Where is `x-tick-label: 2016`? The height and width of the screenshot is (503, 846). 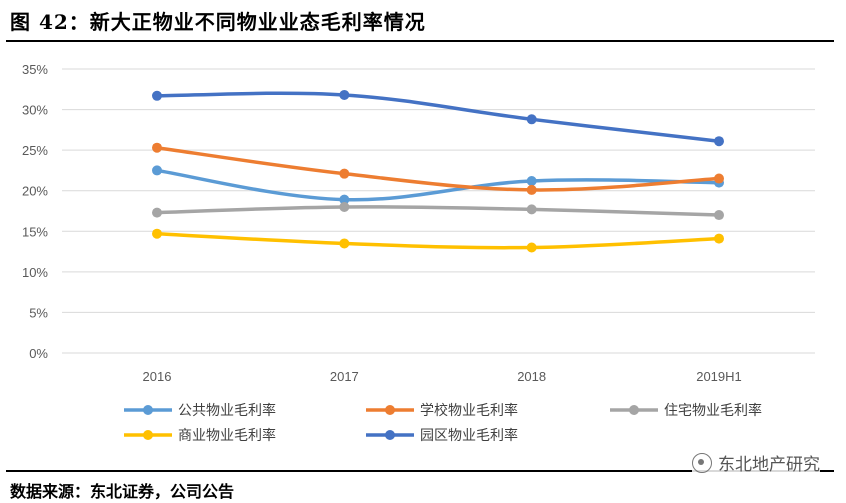 x-tick-label: 2016 is located at coordinates (157, 376).